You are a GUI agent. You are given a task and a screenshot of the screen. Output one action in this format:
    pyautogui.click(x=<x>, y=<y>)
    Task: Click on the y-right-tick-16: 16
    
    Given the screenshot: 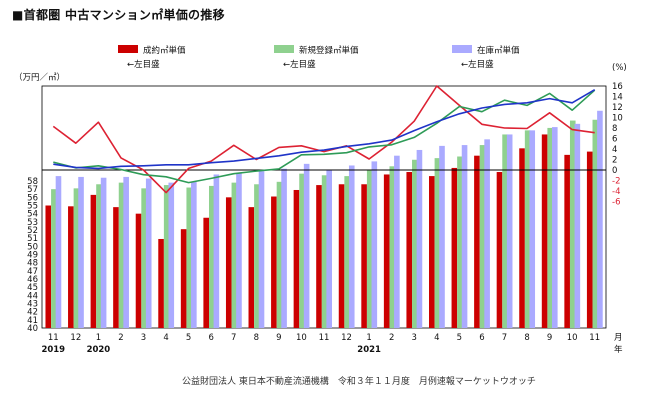 What is the action you would take?
    pyautogui.click(x=617, y=87)
    